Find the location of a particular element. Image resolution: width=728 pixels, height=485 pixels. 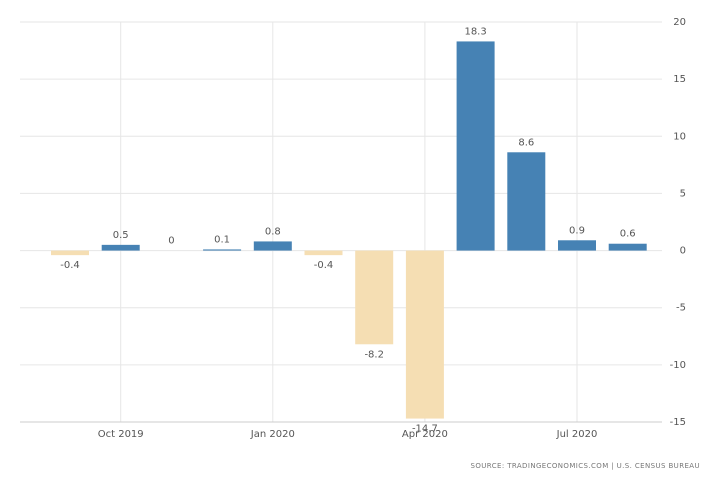

y-tick-label: -10 is located at coordinates (678, 365).